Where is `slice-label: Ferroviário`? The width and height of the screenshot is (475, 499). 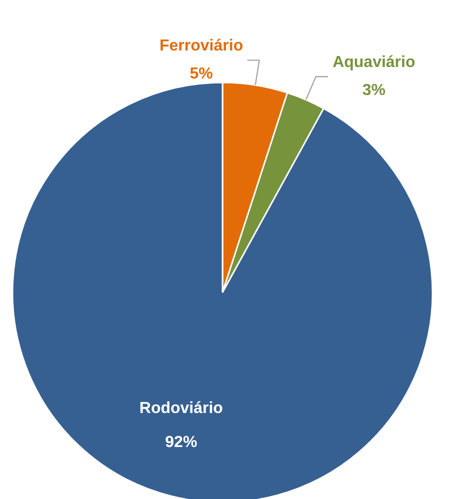
slice-label: Ferroviário is located at coordinates (202, 46).